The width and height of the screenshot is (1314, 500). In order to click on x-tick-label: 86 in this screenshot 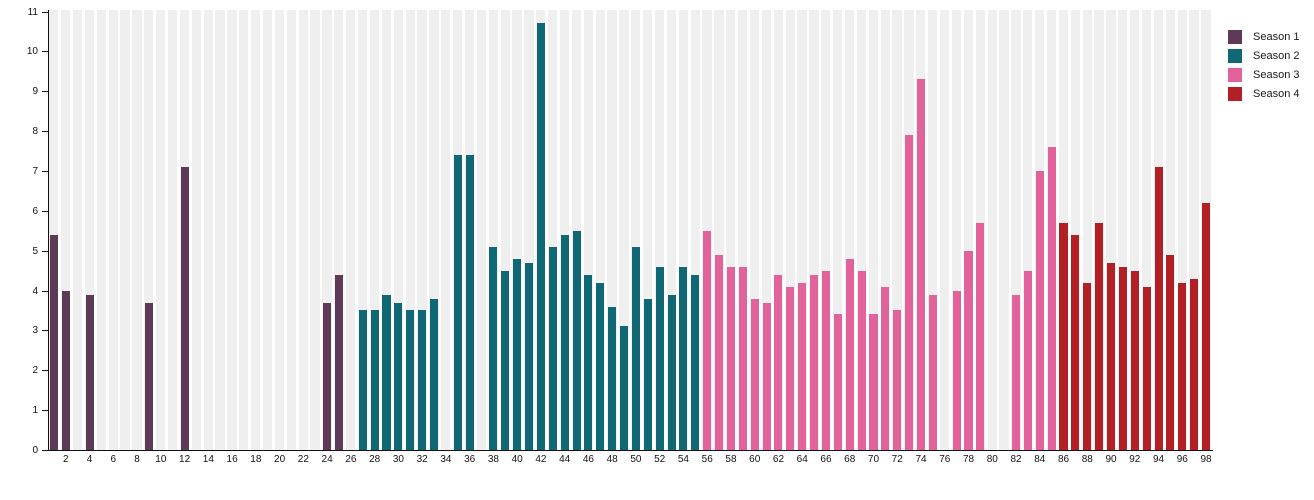, I will do `click(1063, 459)`.